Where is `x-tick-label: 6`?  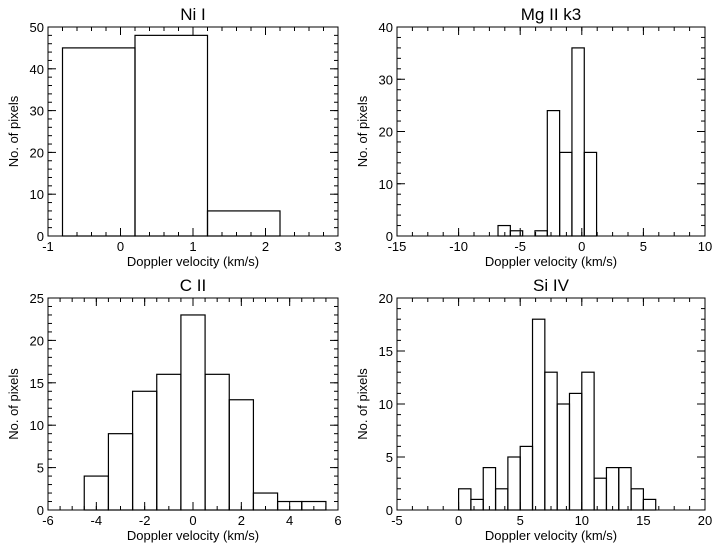
x-tick-label: 6 is located at coordinates (337, 520).